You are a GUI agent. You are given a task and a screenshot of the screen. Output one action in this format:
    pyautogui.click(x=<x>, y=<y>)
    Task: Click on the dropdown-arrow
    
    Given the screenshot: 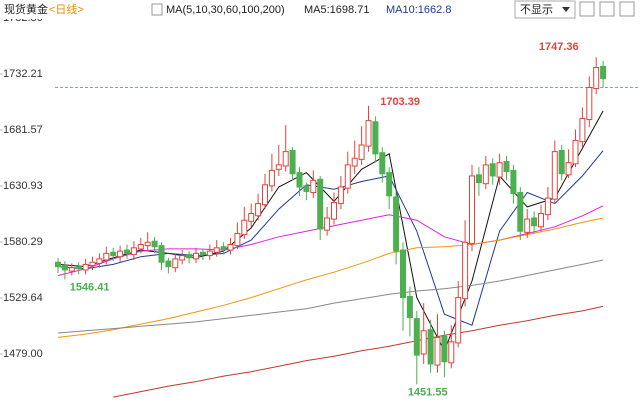 What is the action you would take?
    pyautogui.click(x=566, y=9)
    